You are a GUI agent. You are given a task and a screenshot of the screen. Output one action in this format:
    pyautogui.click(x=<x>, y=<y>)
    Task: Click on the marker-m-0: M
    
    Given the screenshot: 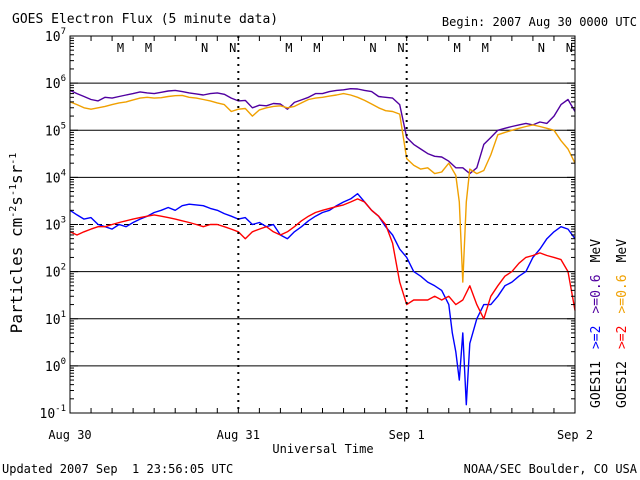 What is the action you would take?
    pyautogui.click(x=120, y=48)
    